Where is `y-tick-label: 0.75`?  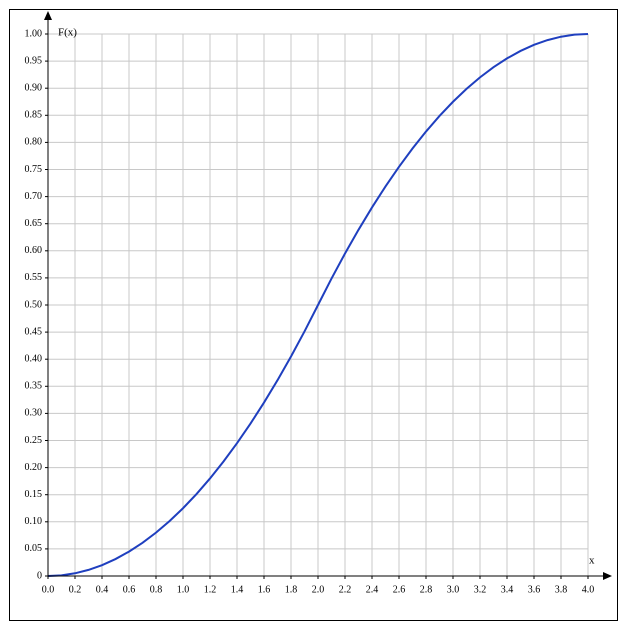
y-tick-label: 0.75 is located at coordinates (34, 169).